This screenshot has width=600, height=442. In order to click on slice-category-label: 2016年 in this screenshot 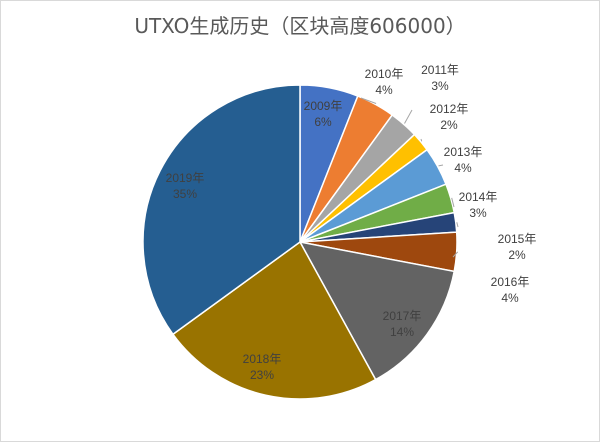, I will do `click(510, 282)`.